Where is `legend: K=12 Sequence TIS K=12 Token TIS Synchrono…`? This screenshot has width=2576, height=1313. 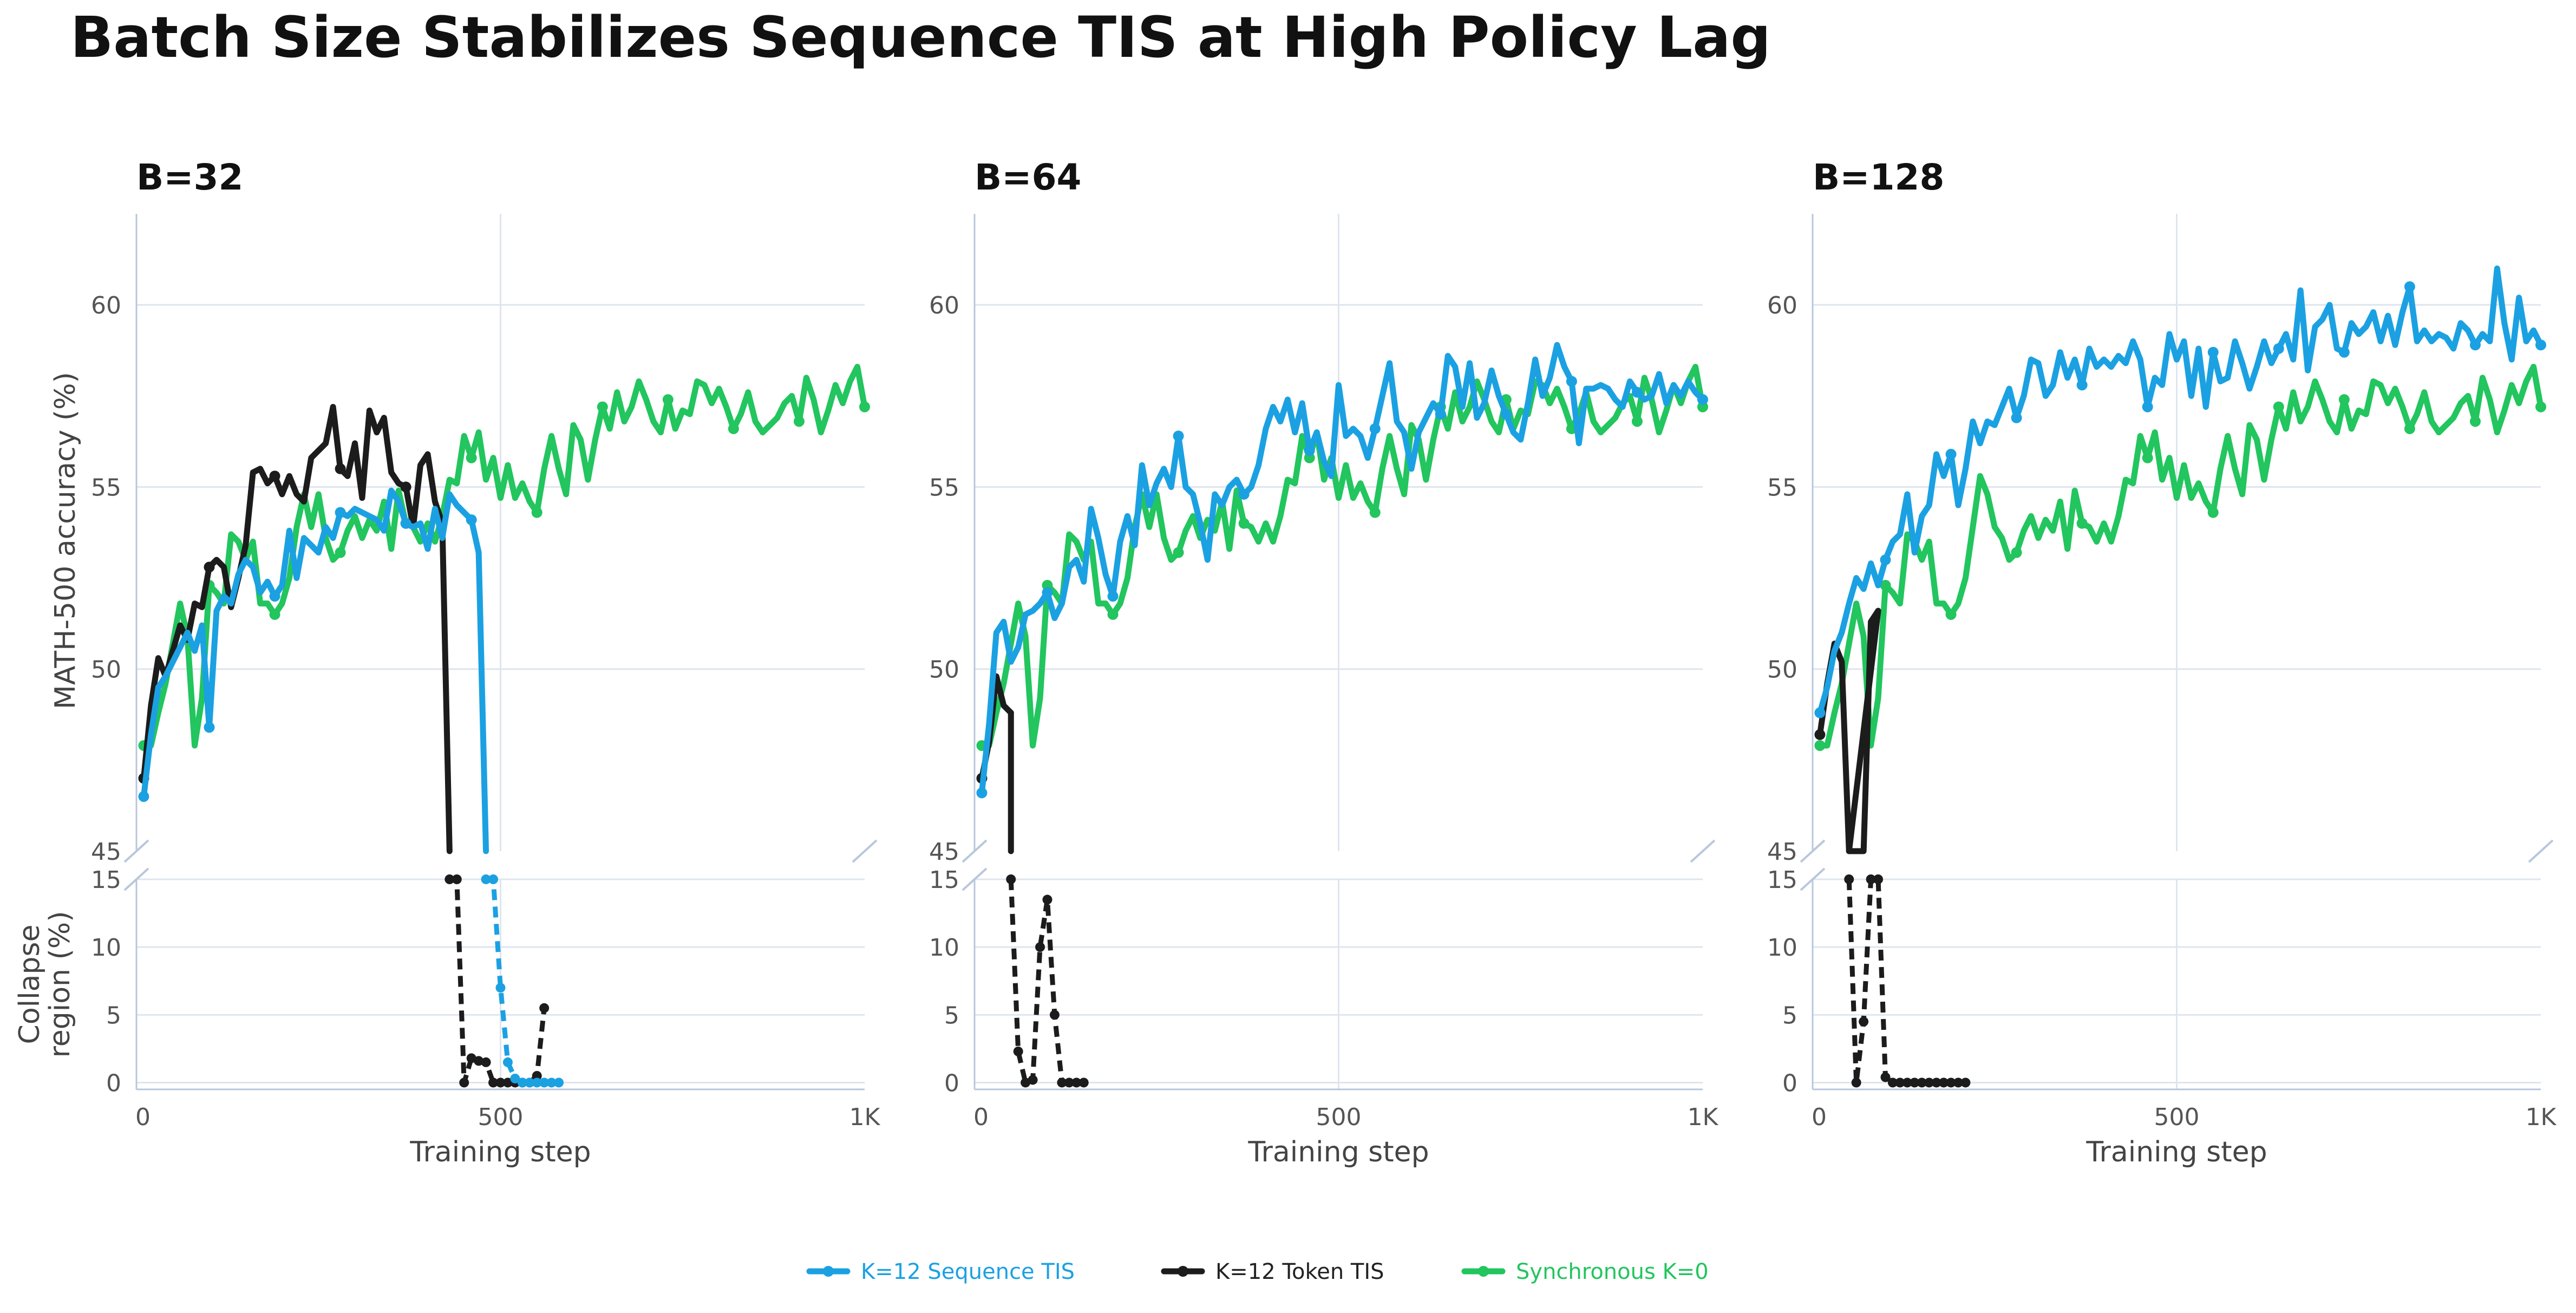 legend: K=12 Sequence TIS K=12 Token TIS Synchrono… is located at coordinates (1257, 1271).